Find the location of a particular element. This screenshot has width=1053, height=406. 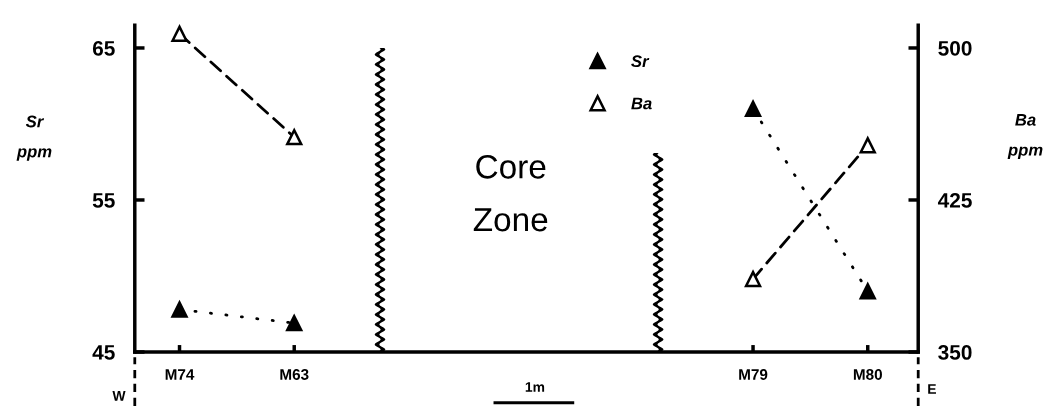

x-tick-label: M80 is located at coordinates (867, 374).